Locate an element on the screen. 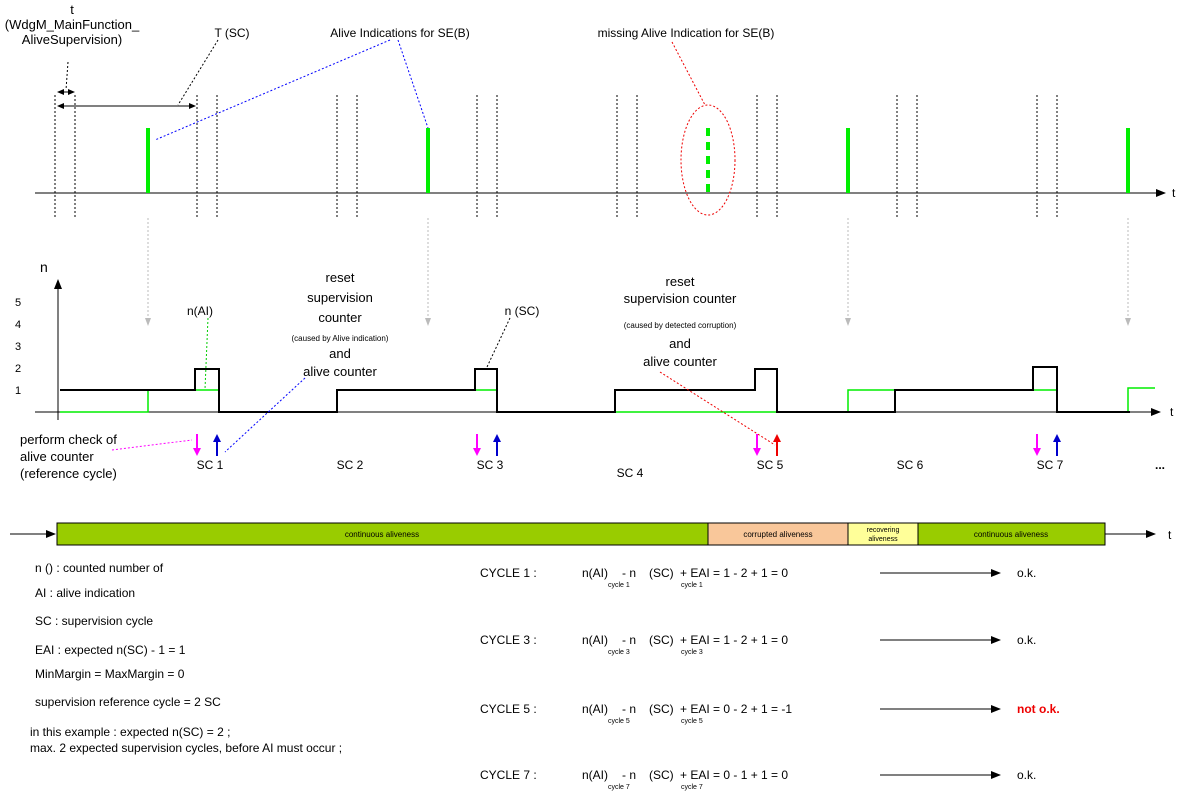  bar-label: recovering is located at coordinates (883, 530).